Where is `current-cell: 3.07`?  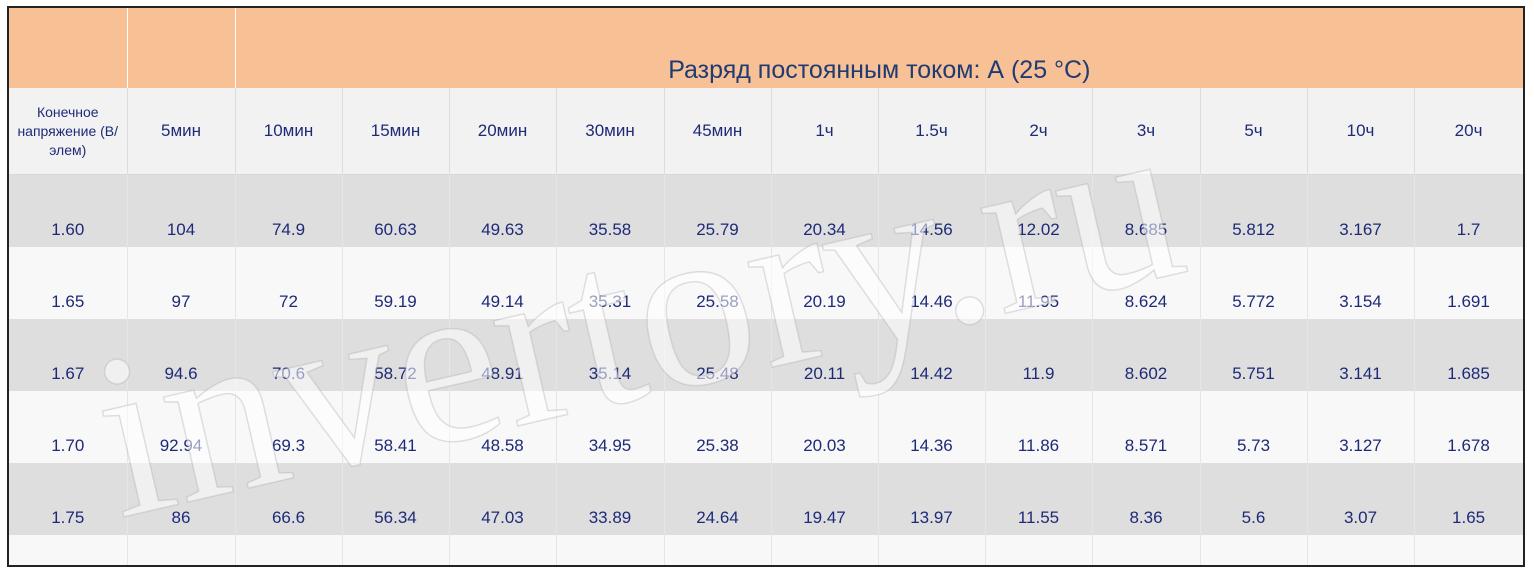 current-cell: 3.07 is located at coordinates (1361, 499).